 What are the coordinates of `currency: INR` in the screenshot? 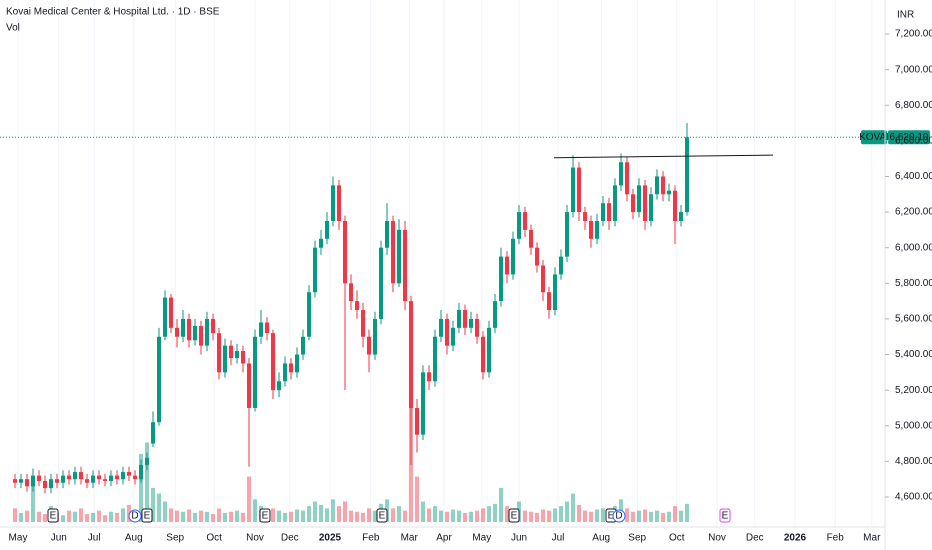 It's located at (905, 15).